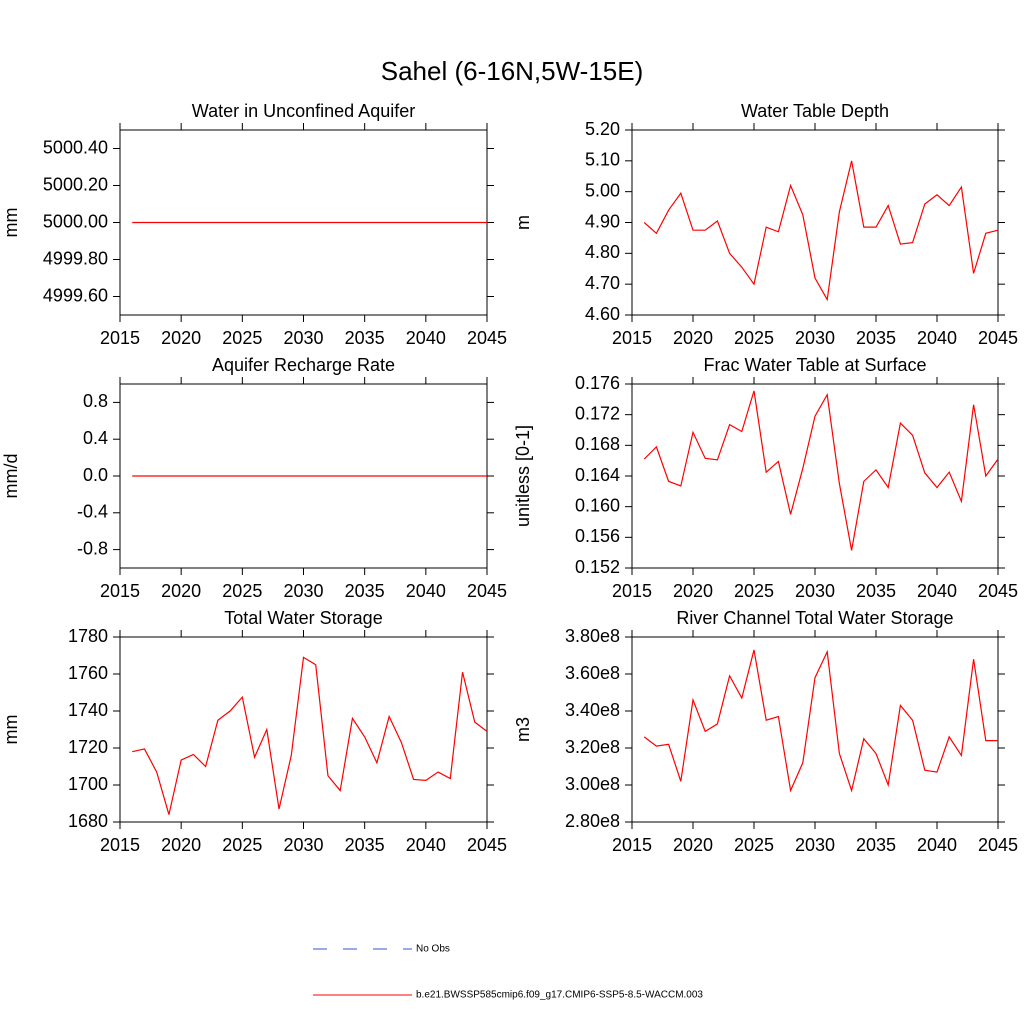  I want to click on y-axis-label: m, so click(523, 222).